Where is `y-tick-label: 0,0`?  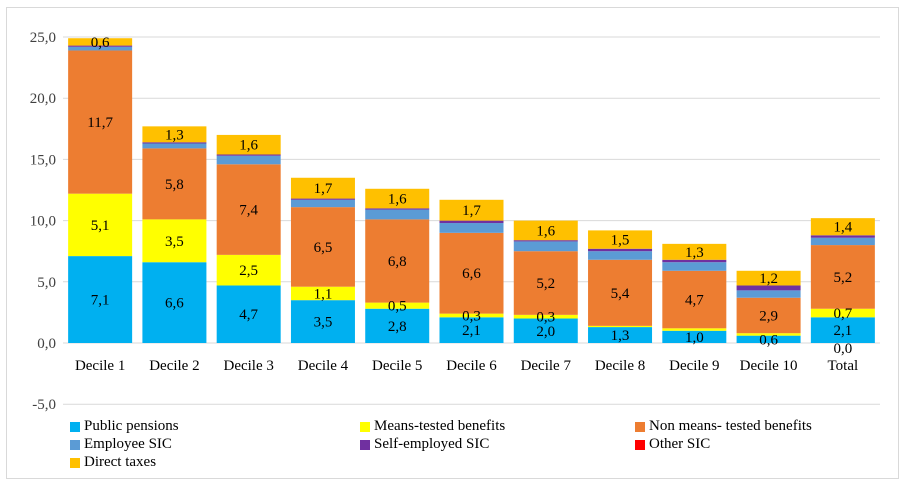
y-tick-label: 0,0 is located at coordinates (46, 344).